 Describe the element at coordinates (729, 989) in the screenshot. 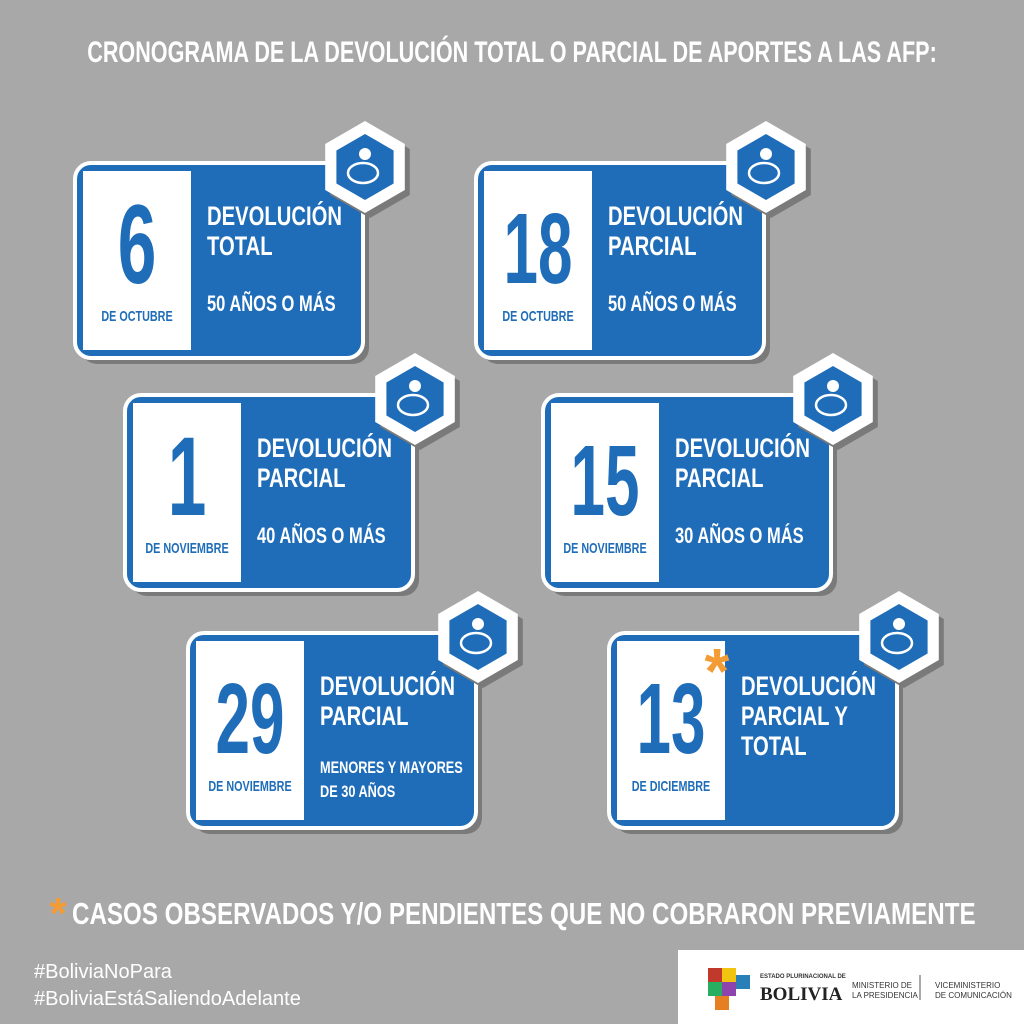

I see `logo-mark` at that location.